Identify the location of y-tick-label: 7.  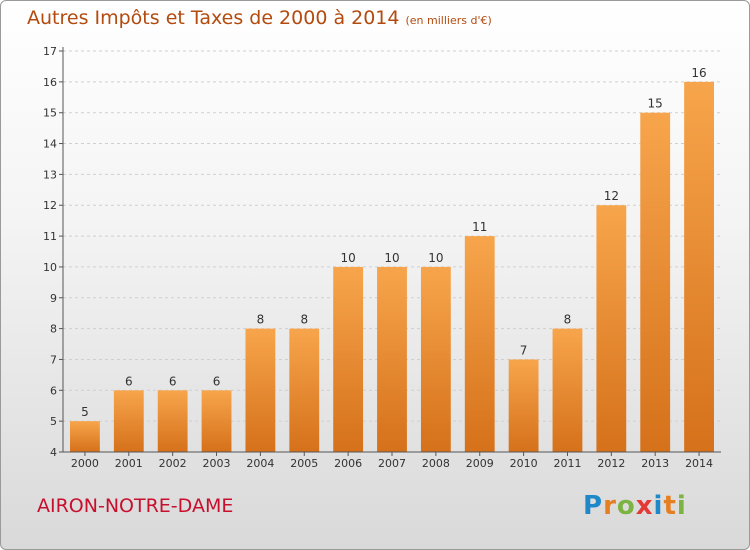
(53, 359).